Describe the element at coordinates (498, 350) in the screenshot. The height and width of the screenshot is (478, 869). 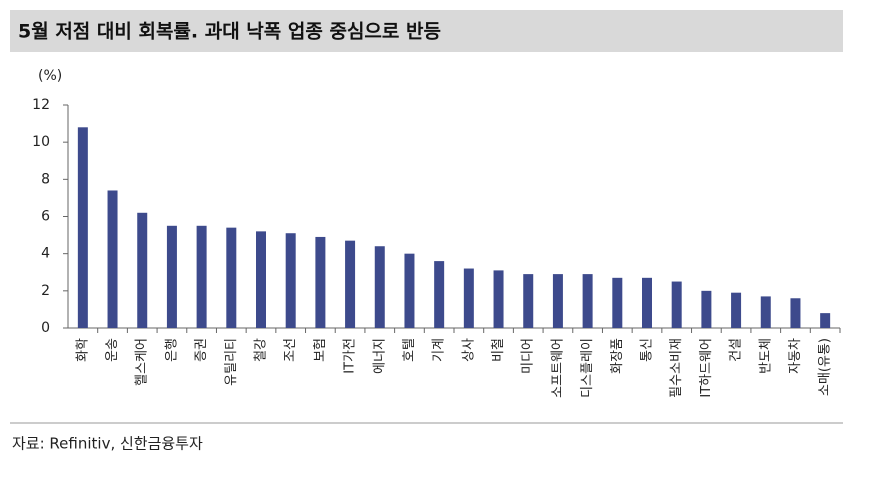
I see `x-tick-label: 비철` at that location.